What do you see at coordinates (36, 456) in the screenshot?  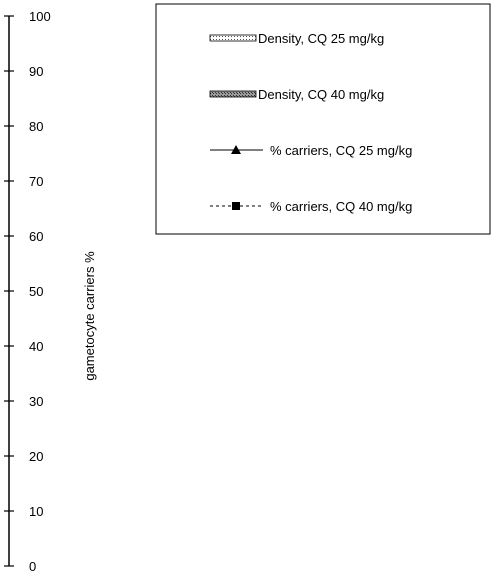 I see `y-tick-label: 20` at bounding box center [36, 456].